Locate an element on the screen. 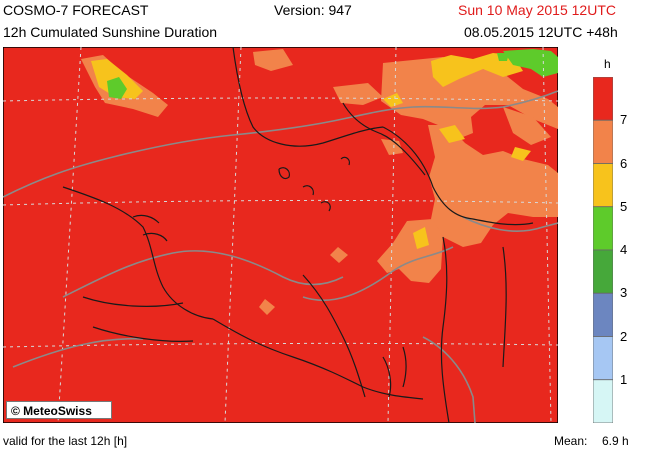 Image resolution: width=650 pixels, height=451 pixels. legend-tick-label: 4 is located at coordinates (624, 249).